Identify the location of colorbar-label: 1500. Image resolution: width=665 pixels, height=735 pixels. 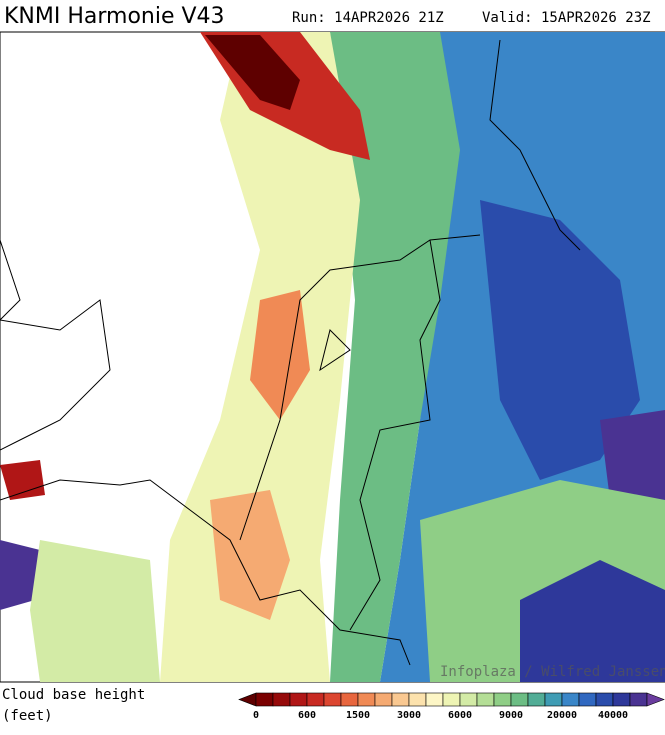
(358, 715).